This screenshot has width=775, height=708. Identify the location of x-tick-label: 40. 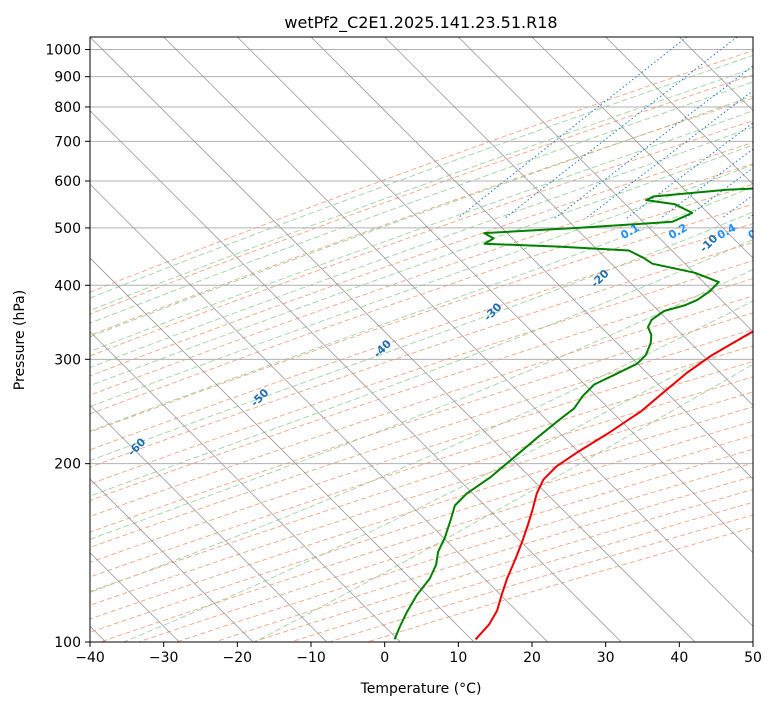
(679, 658).